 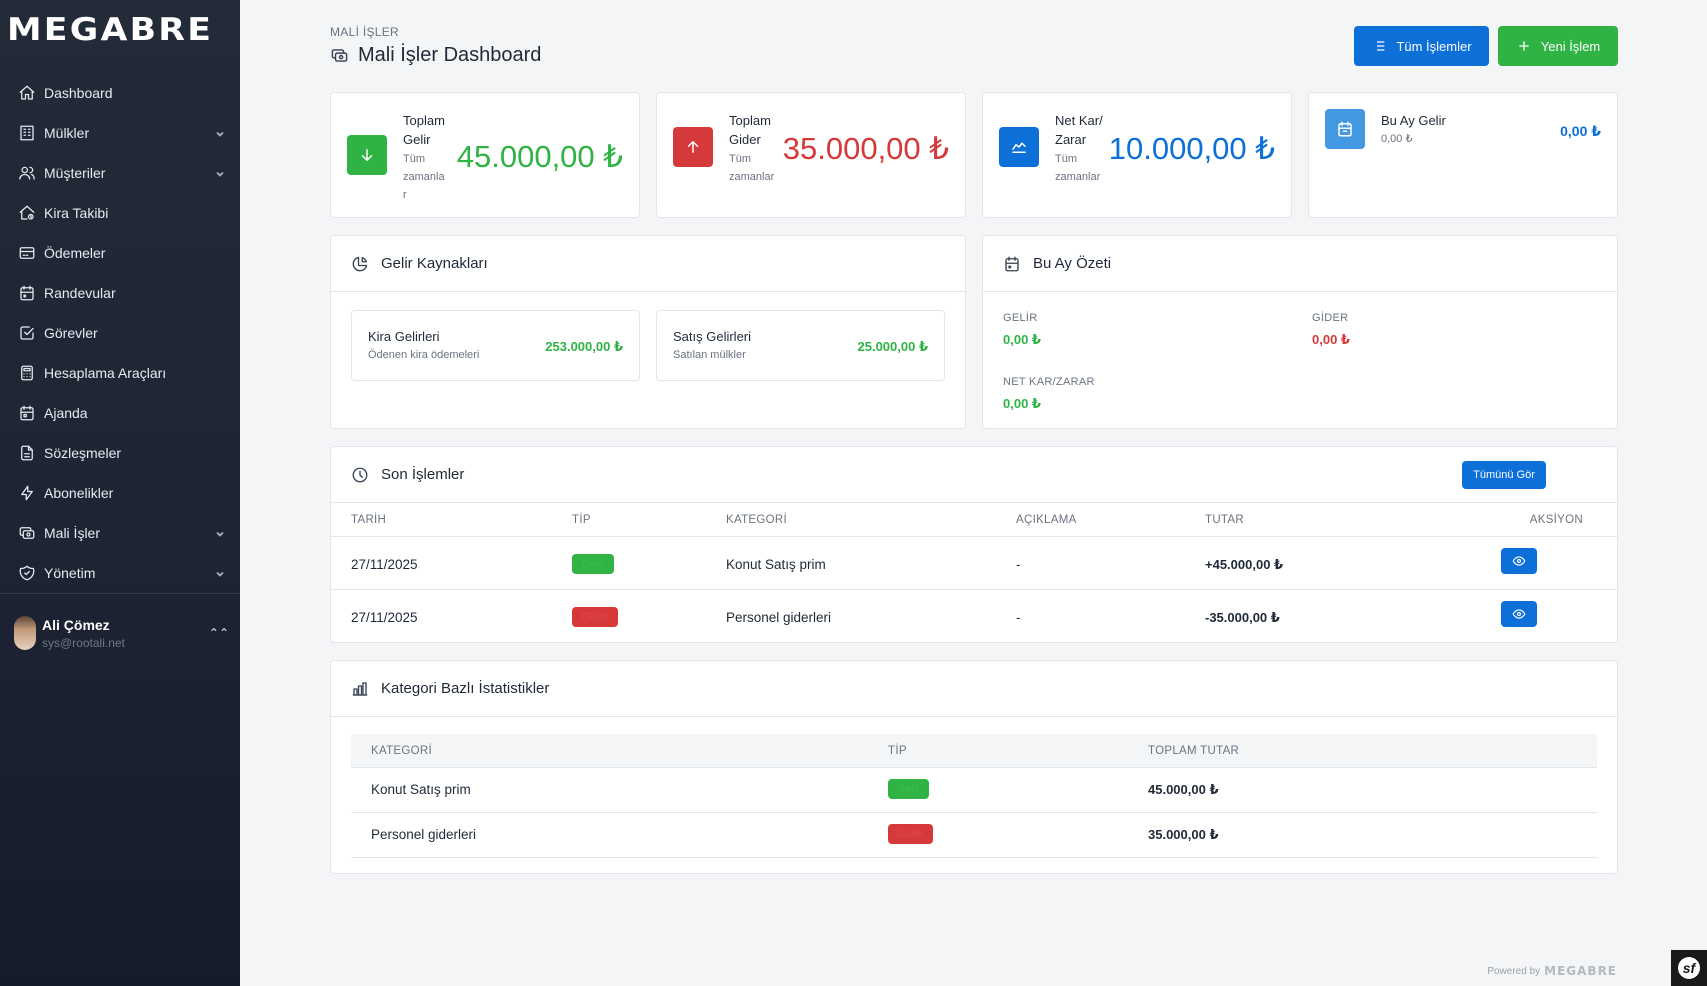 What do you see at coordinates (648, 264) in the screenshot?
I see `card-header: Gelir Kaynakları` at bounding box center [648, 264].